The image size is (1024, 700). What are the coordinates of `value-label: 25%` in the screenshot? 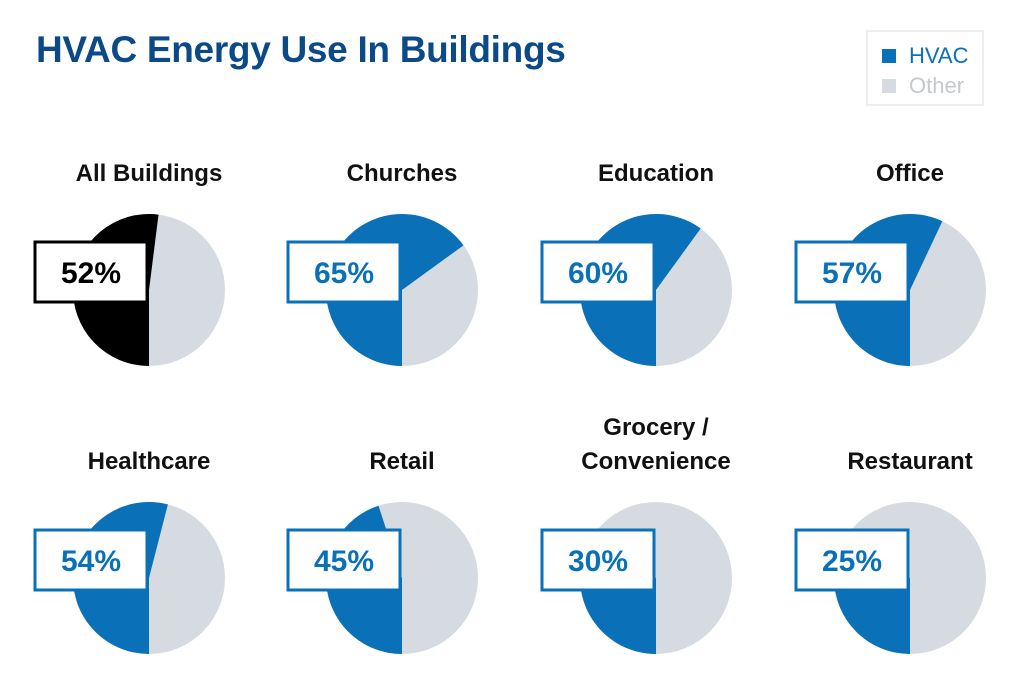 It's located at (852, 561).